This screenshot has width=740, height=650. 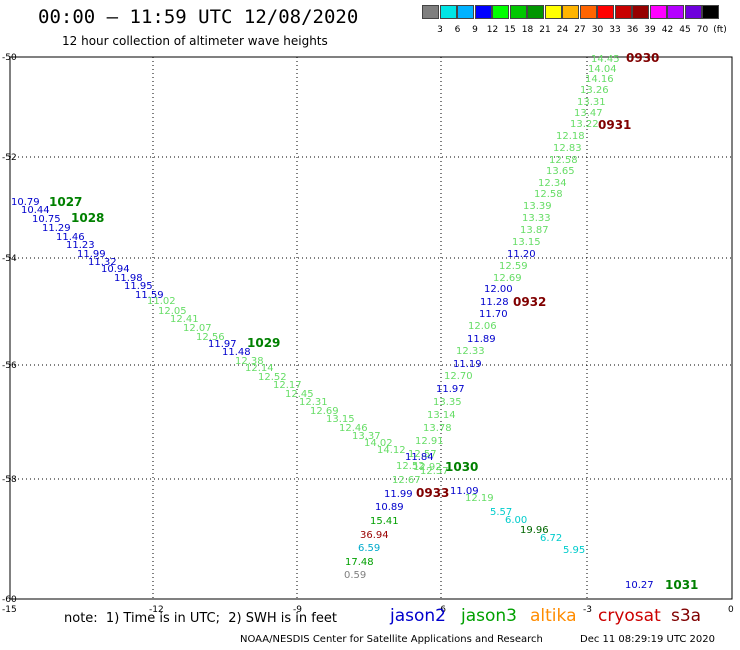 I want to click on swh-label: 14.02, so click(x=378, y=443).